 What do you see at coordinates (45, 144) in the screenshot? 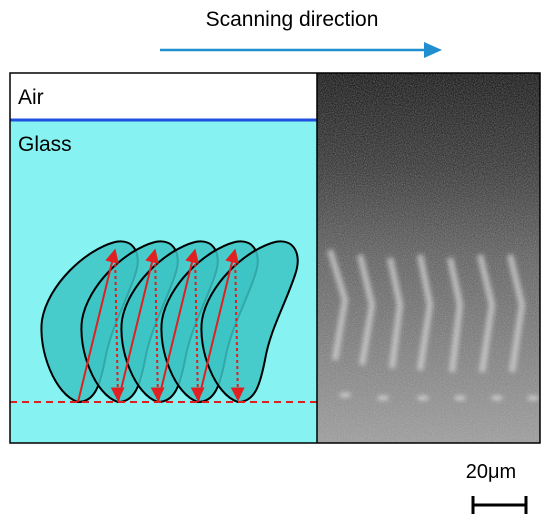
I see `glass-label: Glass` at bounding box center [45, 144].